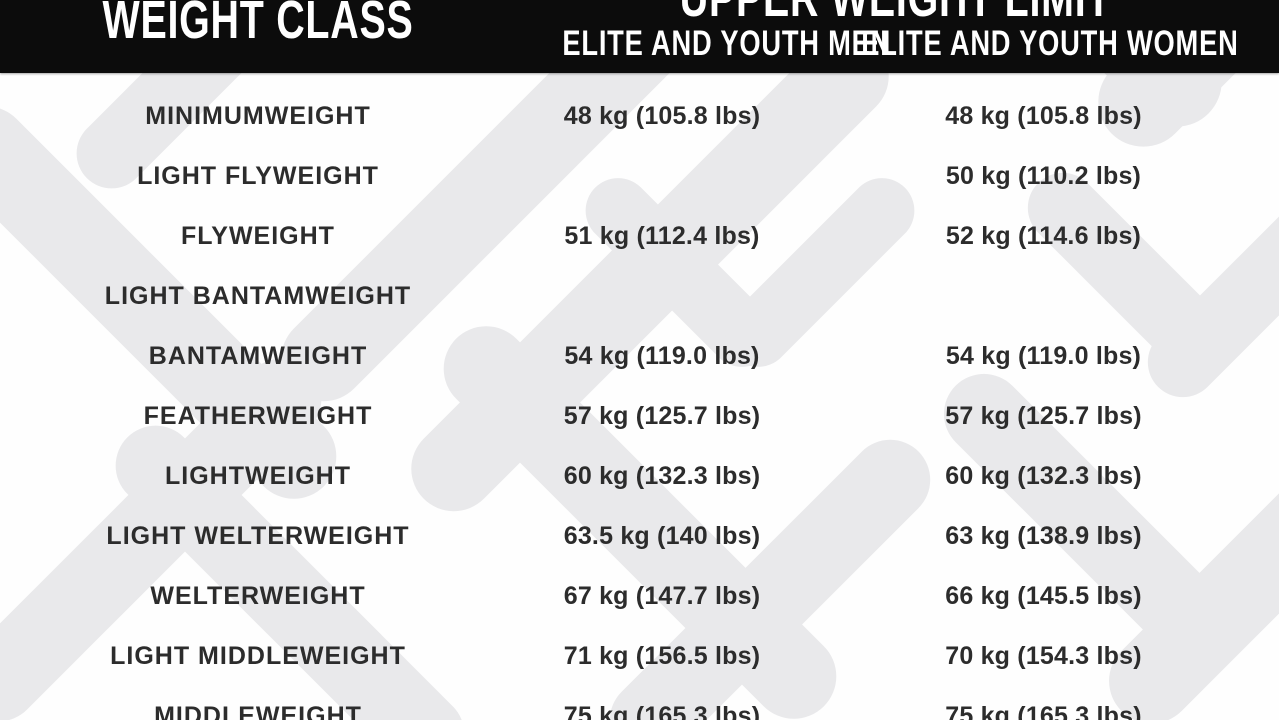 The height and width of the screenshot is (720, 1279). Describe the element at coordinates (662, 236) in the screenshot. I see `men-limit-value: 51 kg (112.4 lbs)` at that location.